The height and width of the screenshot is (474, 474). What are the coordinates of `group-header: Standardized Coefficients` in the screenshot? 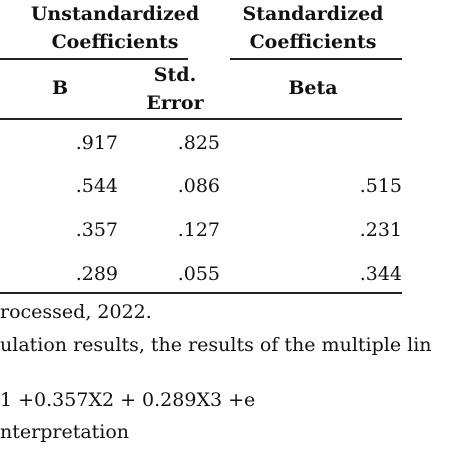 It's located at (313, 28).